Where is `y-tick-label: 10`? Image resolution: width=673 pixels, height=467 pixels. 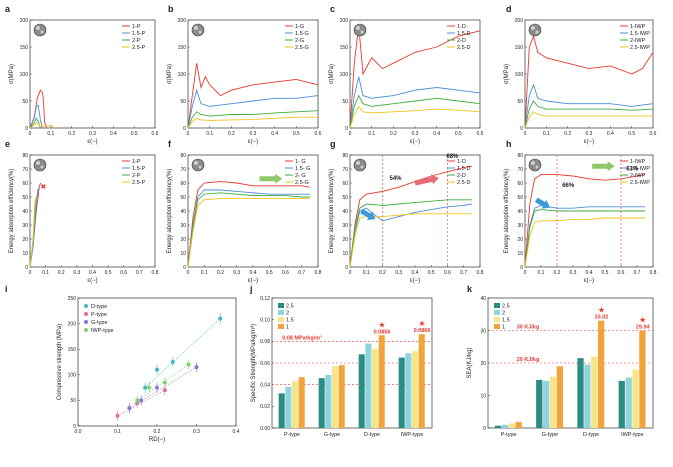
y-tick-label: 10 is located at coordinates (345, 254).